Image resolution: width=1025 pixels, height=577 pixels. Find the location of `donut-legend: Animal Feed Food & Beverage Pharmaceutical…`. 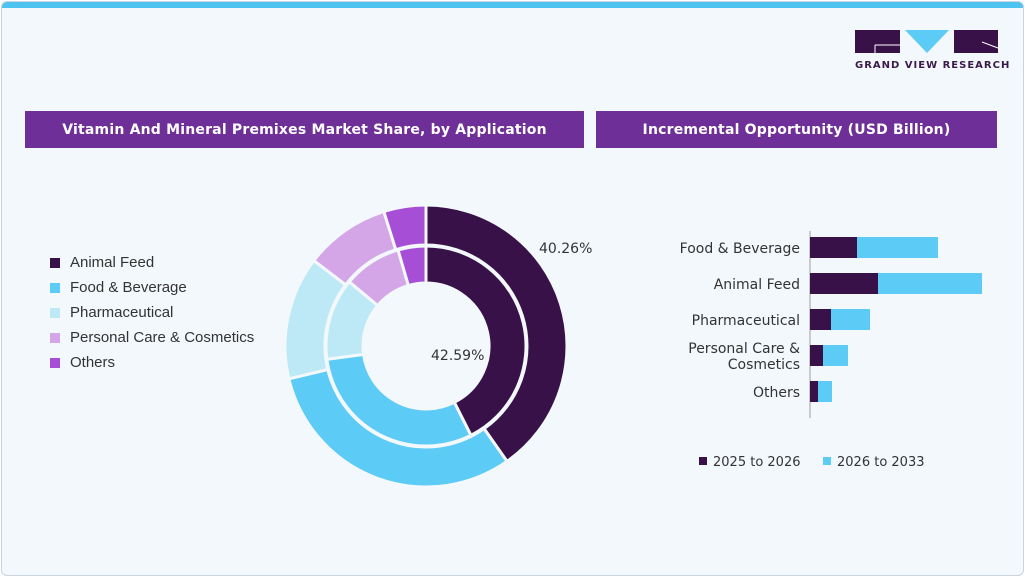

donut-legend: Animal Feed Food & Beverage Pharmaceutical… is located at coordinates (152, 312).